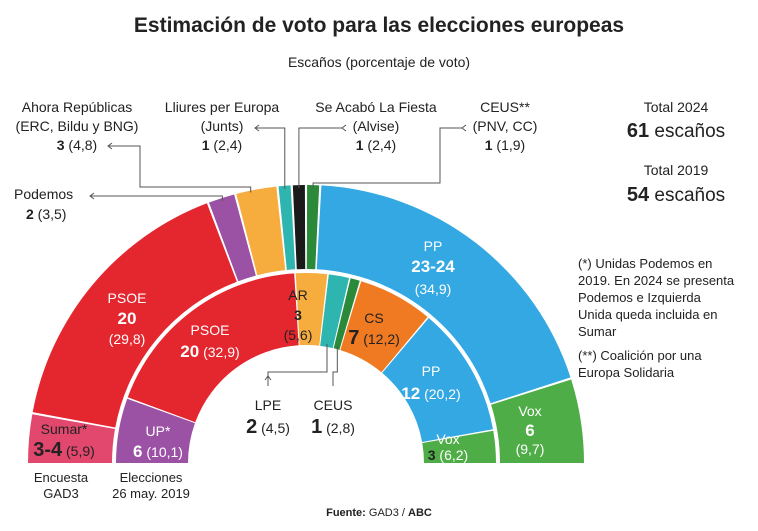 This screenshot has width=758, height=531. I want to click on note-2-line-1: (**) Coalición por una, so click(640, 355).